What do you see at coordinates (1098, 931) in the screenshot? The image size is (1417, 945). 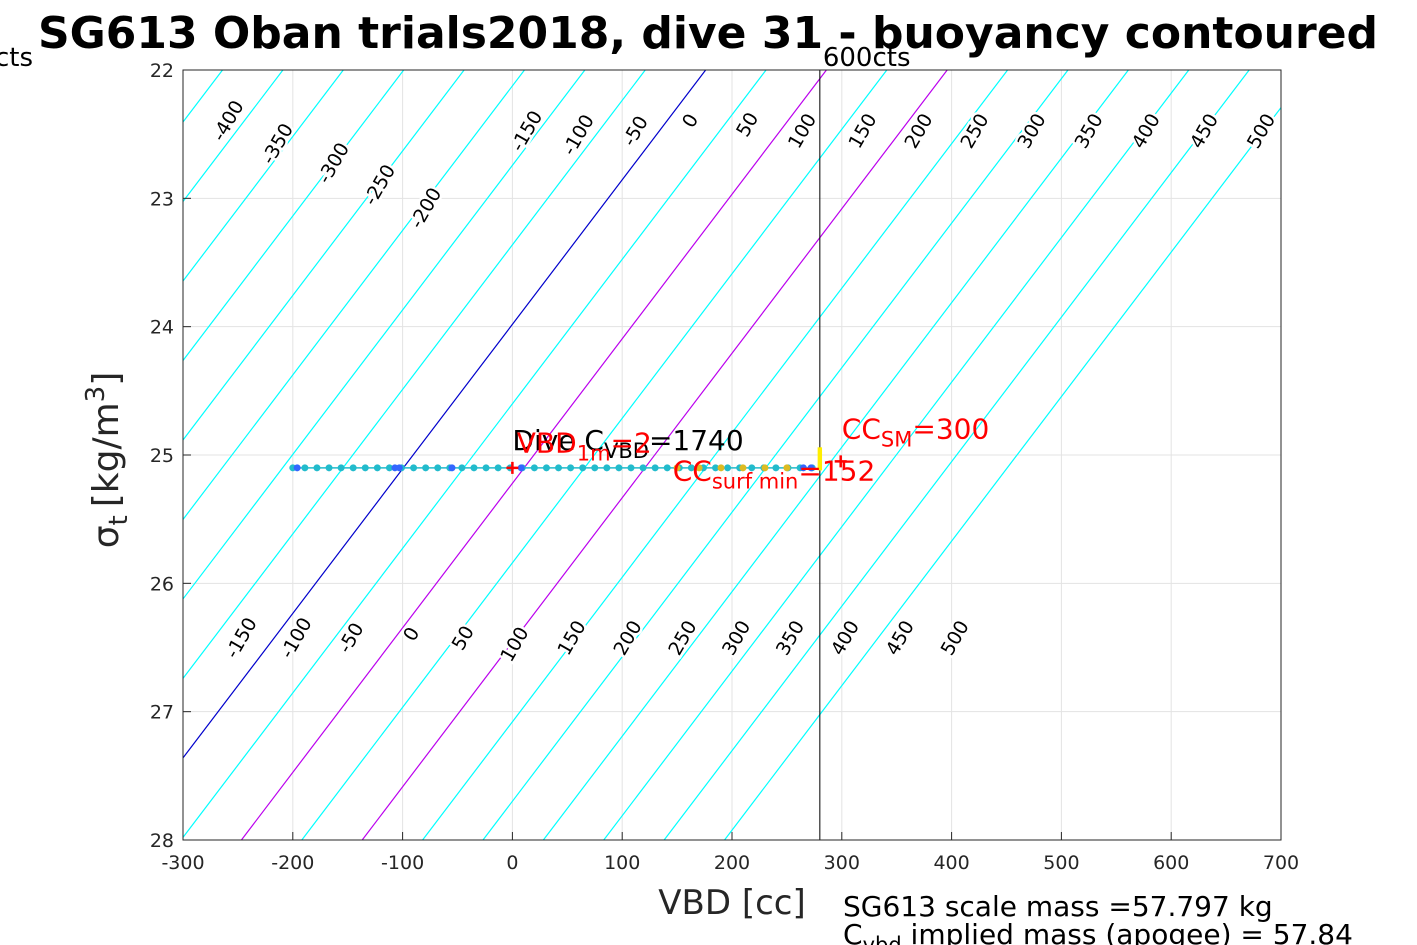 I see `footer-line-1: Cvbd implied mass (apogee) = 57.84` at bounding box center [1098, 931].